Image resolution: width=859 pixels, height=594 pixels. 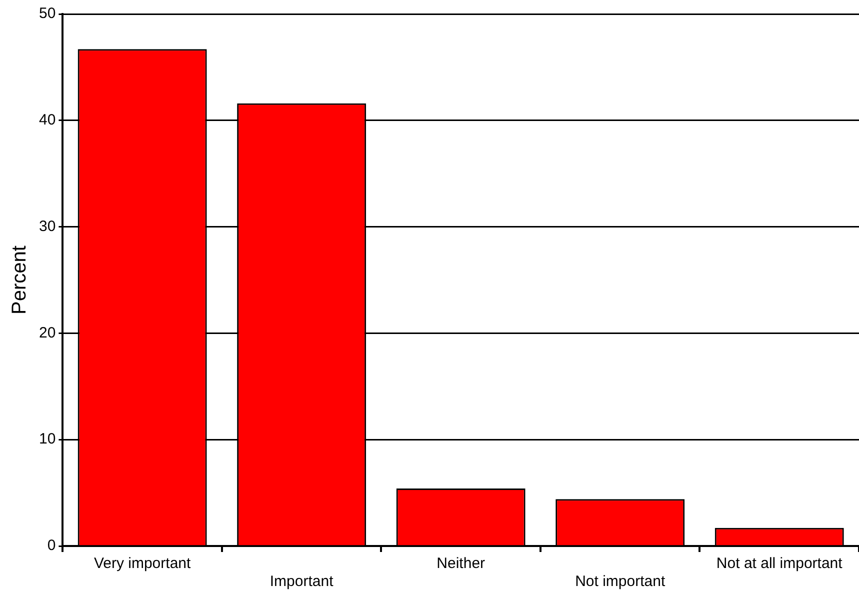 What do you see at coordinates (51, 545) in the screenshot?
I see `y-tick-label: 0` at bounding box center [51, 545].